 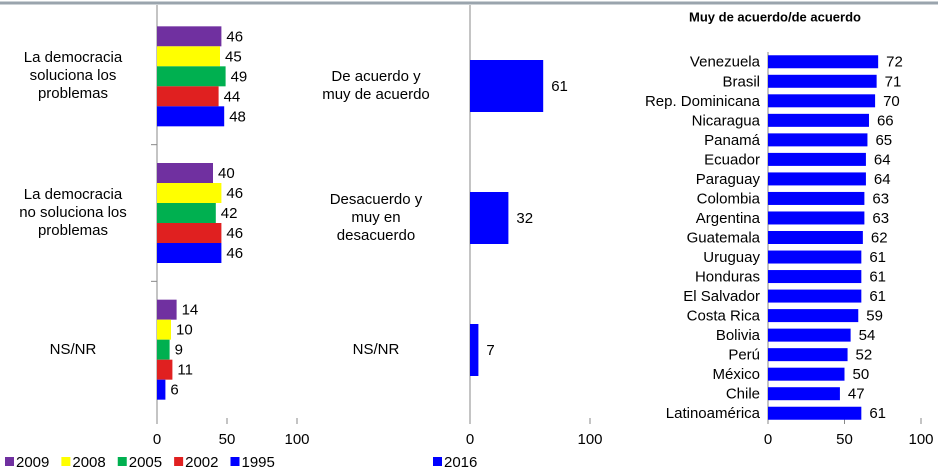 I want to click on value-label: 9, so click(x=179, y=350).